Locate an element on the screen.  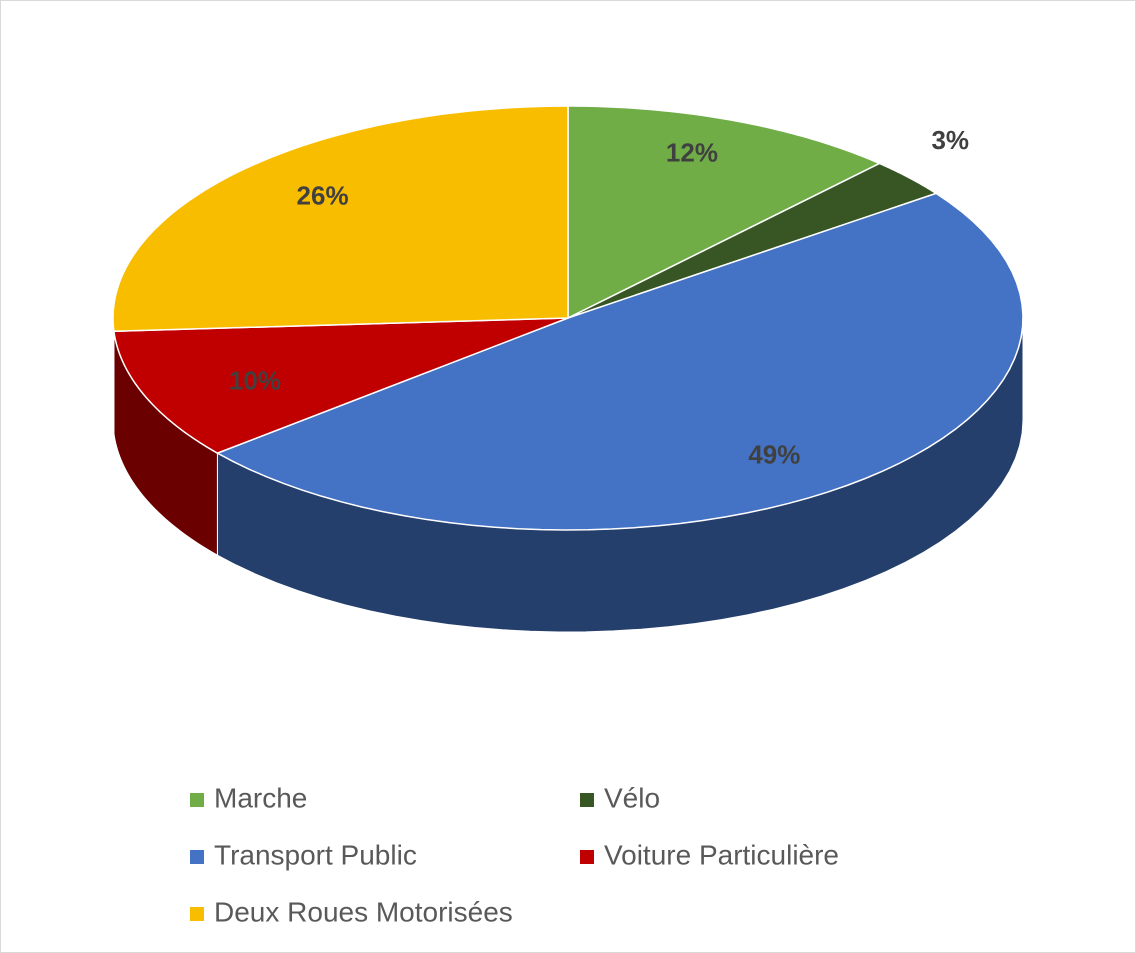
data-label: 10% is located at coordinates (255, 381).